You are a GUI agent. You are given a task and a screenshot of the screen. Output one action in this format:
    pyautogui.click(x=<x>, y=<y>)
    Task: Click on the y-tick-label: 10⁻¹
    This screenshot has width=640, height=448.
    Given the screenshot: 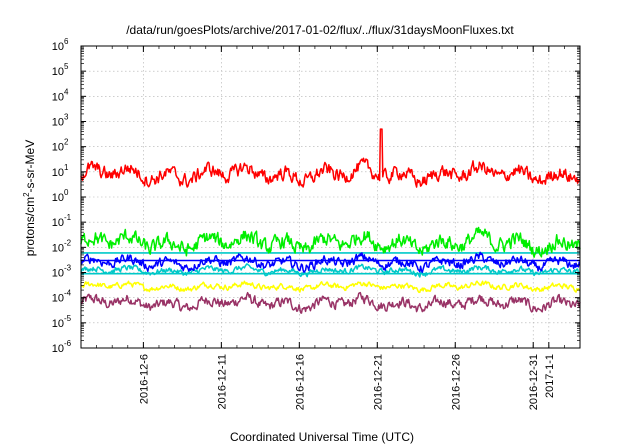 What is the action you would take?
    pyautogui.click(x=62, y=221)
    